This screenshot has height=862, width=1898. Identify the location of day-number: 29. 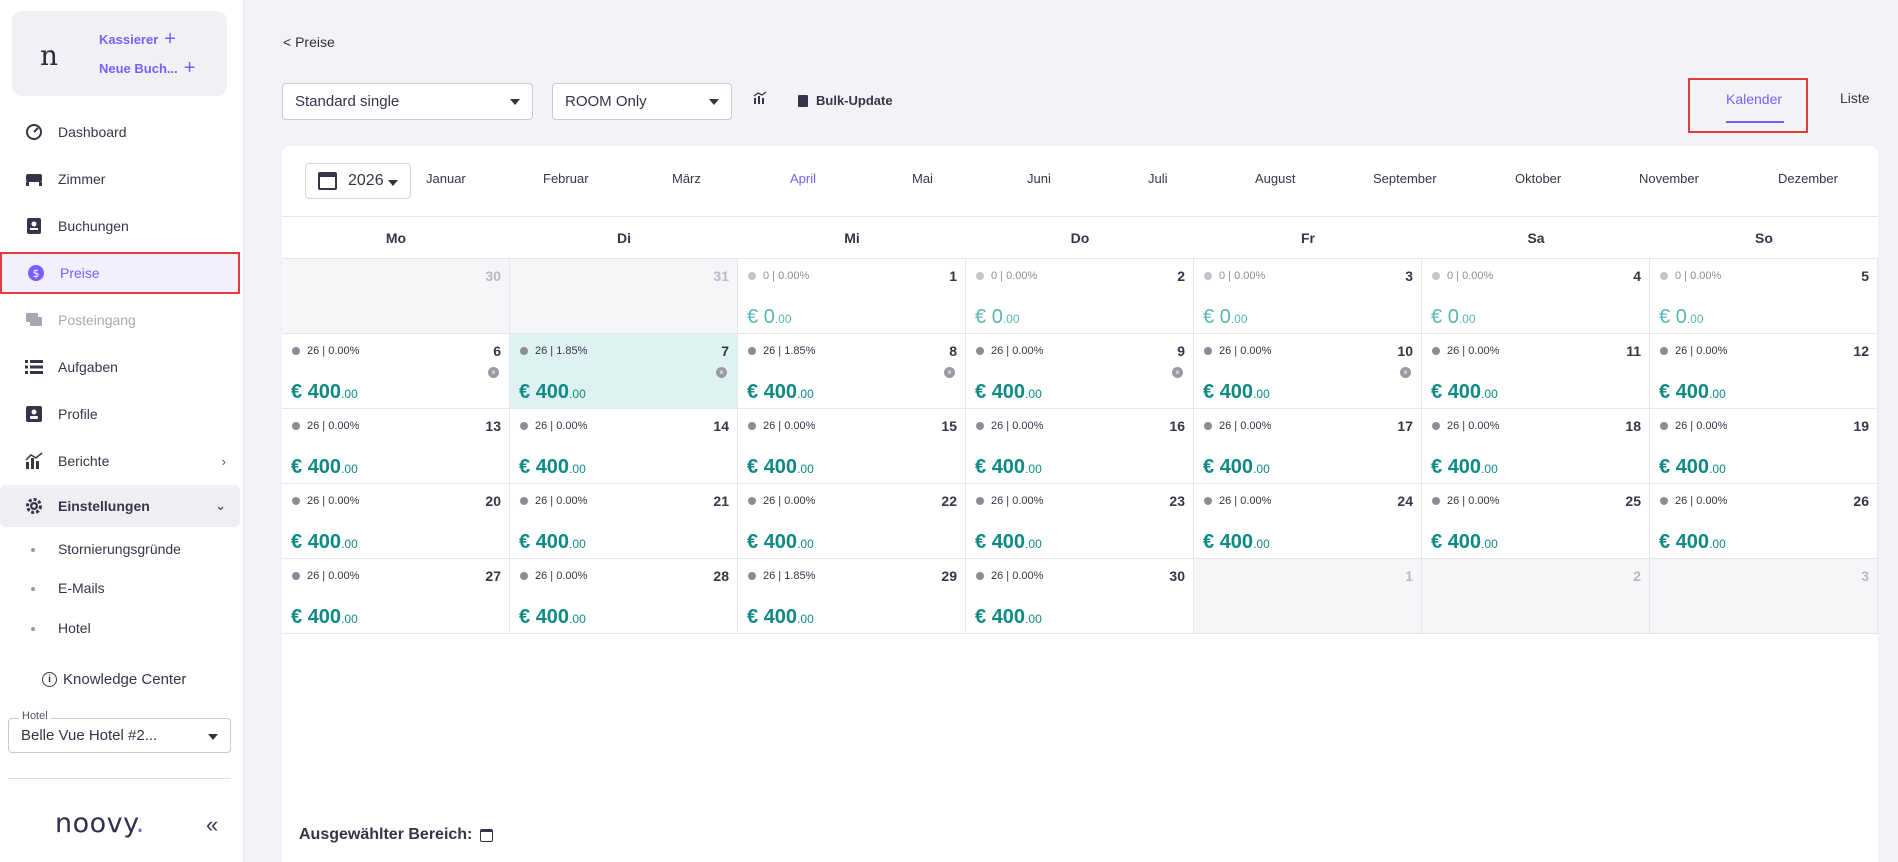
(949, 576).